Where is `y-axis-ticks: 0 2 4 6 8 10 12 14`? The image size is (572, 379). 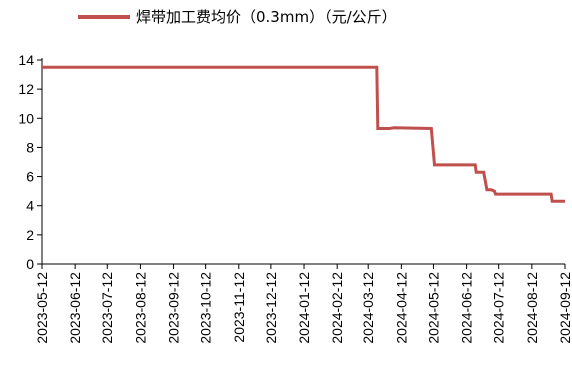 y-axis-ticks: 0 2 4 6 8 10 12 14 is located at coordinates (30, 162).